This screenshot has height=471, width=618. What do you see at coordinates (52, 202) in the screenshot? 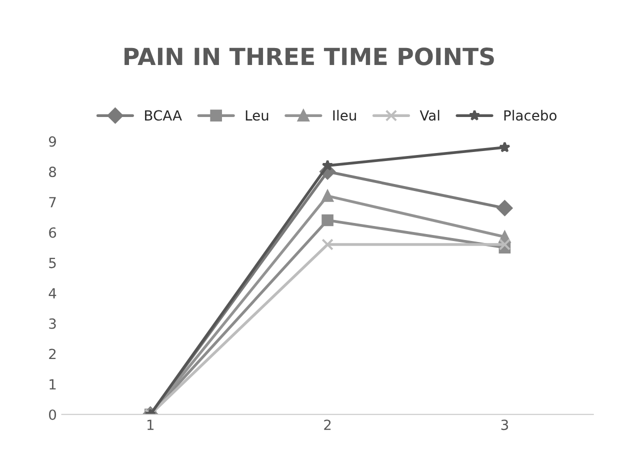
I see `y-tick-label: 7` at bounding box center [52, 202].